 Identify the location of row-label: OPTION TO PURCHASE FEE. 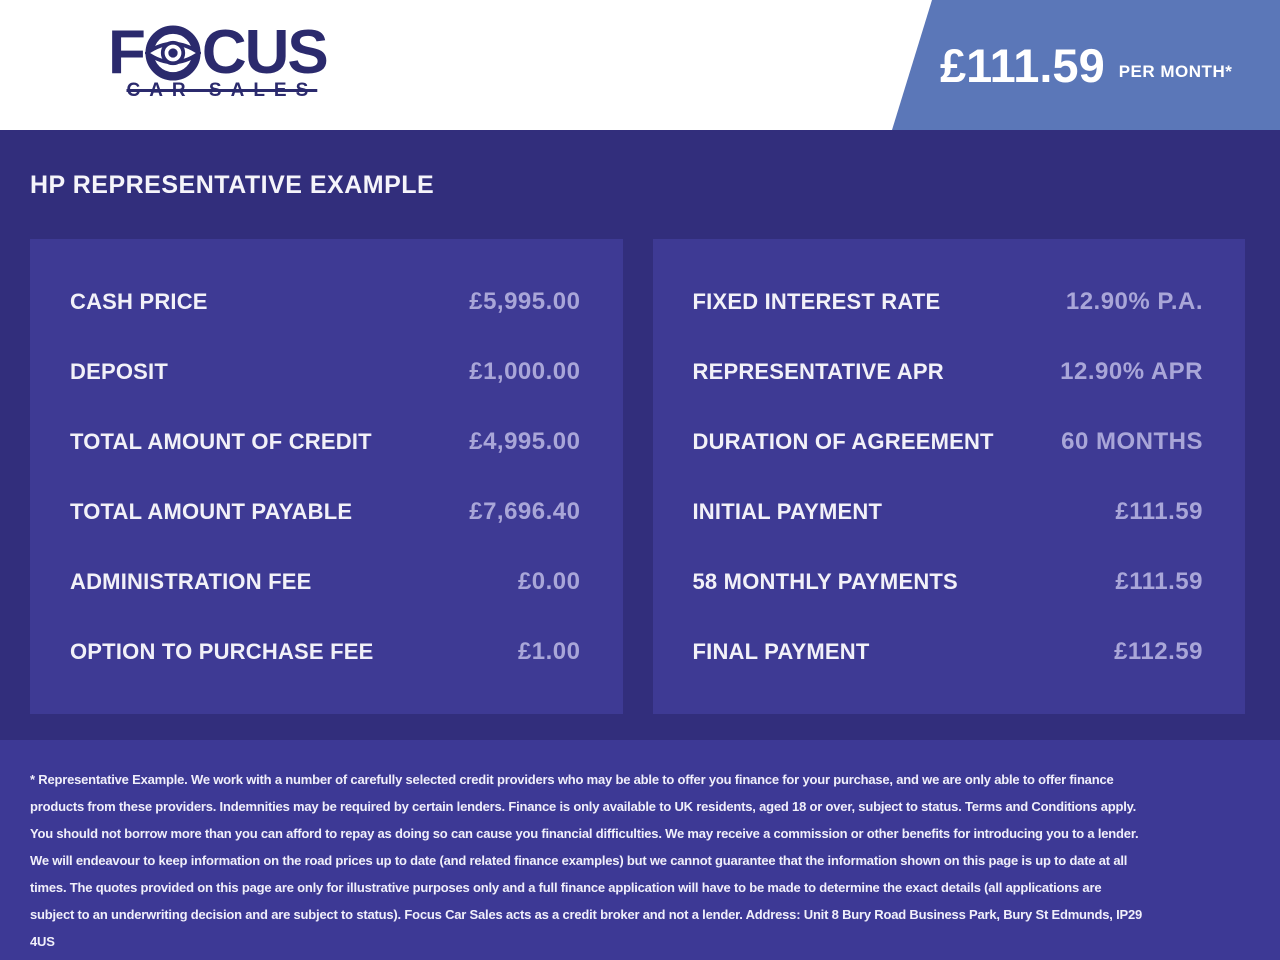
(222, 651).